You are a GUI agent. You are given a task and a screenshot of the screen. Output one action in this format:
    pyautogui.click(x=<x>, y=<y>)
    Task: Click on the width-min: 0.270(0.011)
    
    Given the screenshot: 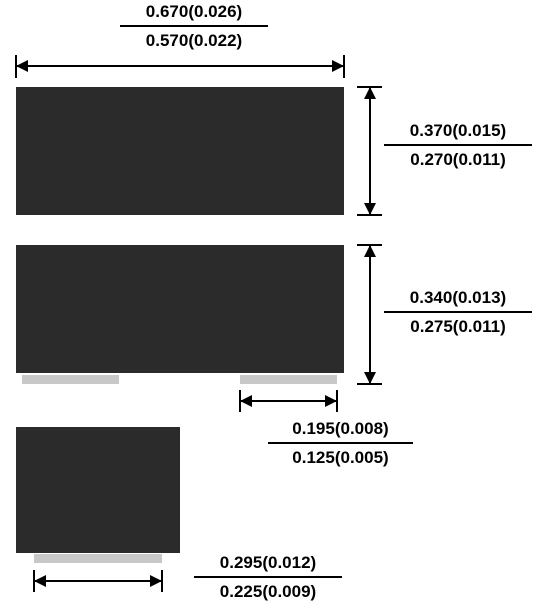 What is the action you would take?
    pyautogui.click(x=458, y=159)
    